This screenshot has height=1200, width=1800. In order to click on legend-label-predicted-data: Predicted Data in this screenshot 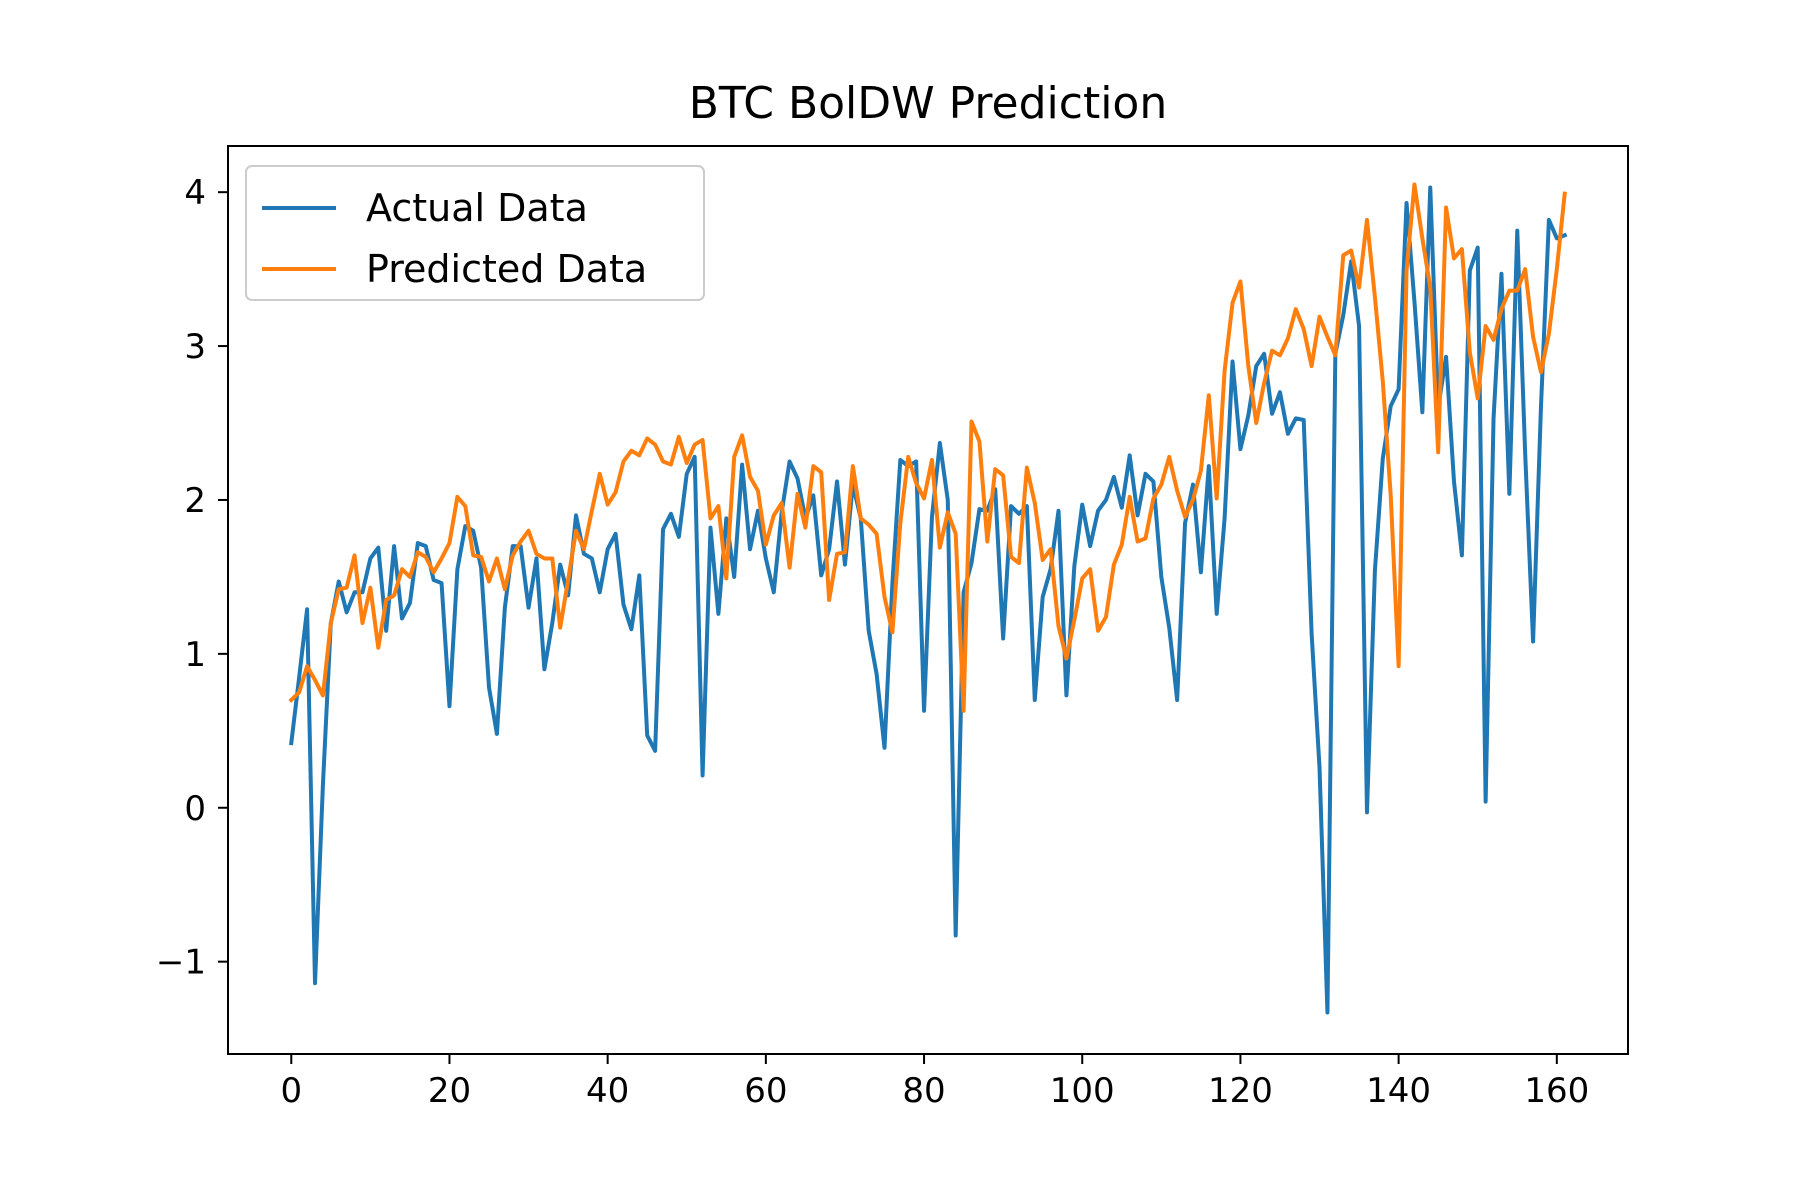, I will do `click(506, 269)`.